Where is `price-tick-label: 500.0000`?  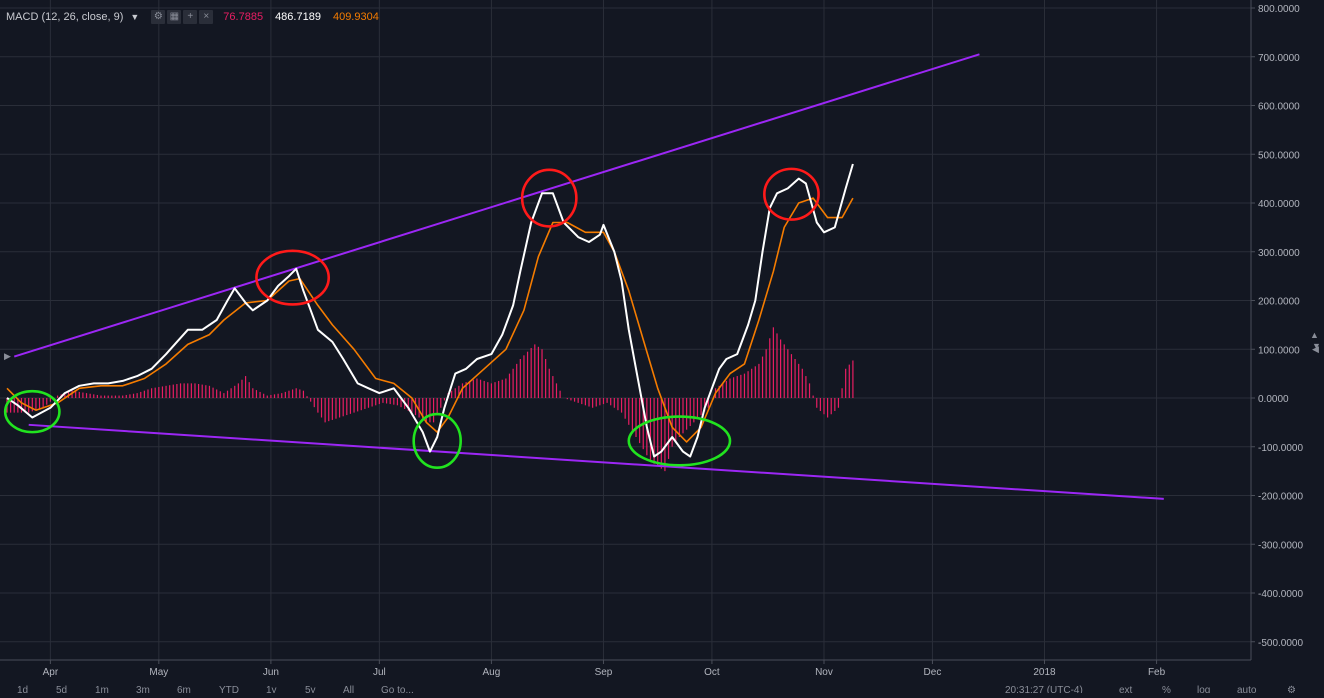 price-tick-label: 500.0000 is located at coordinates (1279, 155).